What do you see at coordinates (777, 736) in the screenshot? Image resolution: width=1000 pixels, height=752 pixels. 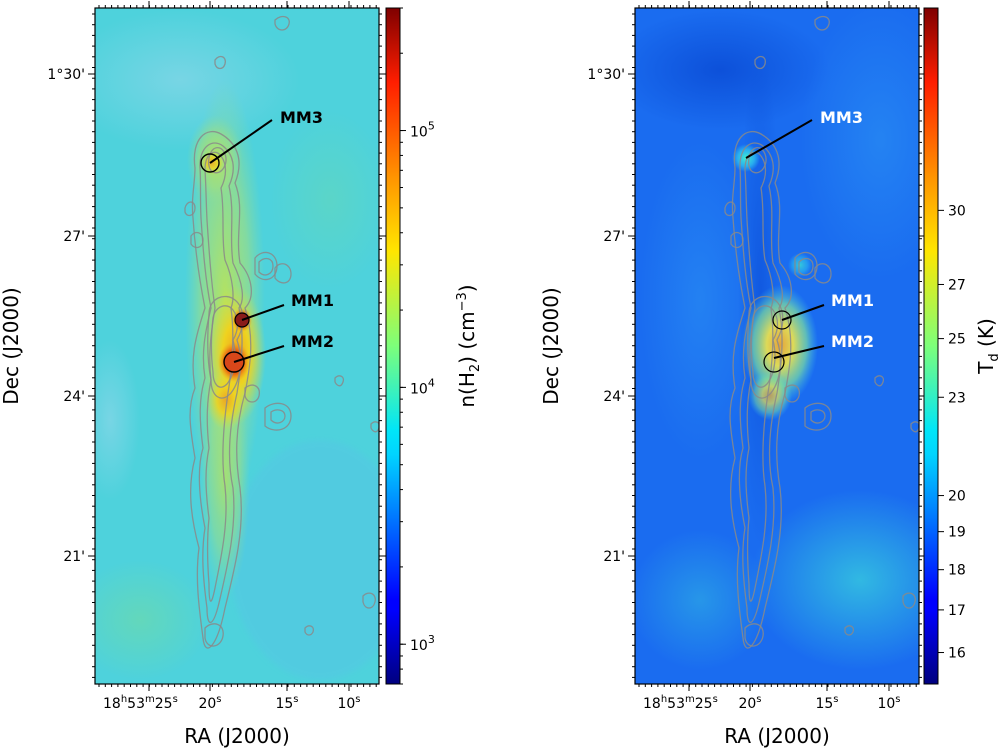 I see `x-axis-label-temperature: RA (J2000)` at bounding box center [777, 736].